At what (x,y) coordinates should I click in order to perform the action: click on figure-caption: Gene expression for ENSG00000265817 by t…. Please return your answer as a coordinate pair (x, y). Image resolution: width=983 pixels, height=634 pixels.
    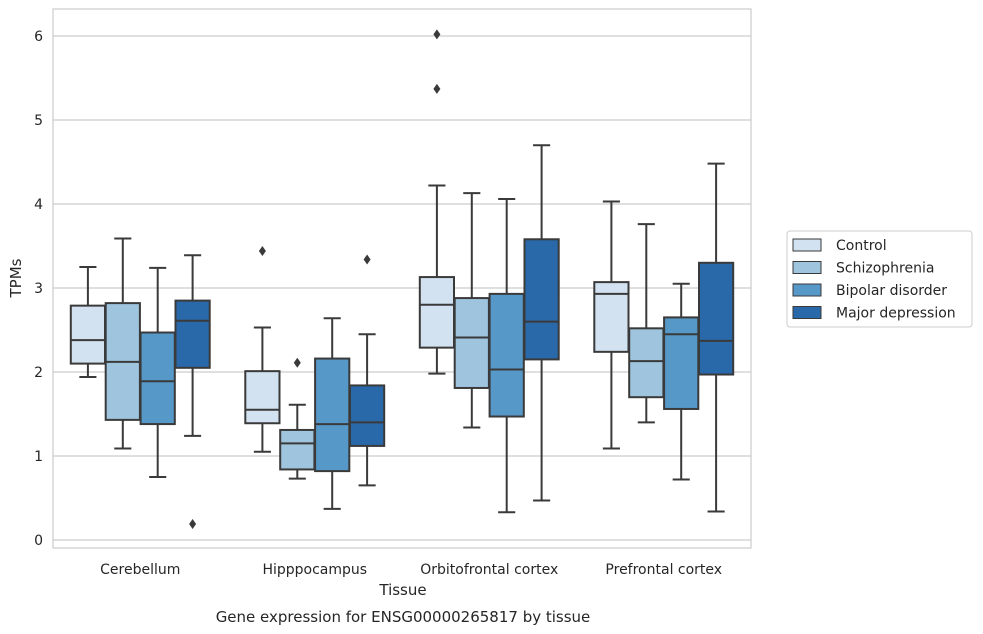
    Looking at the image, I should click on (403, 617).